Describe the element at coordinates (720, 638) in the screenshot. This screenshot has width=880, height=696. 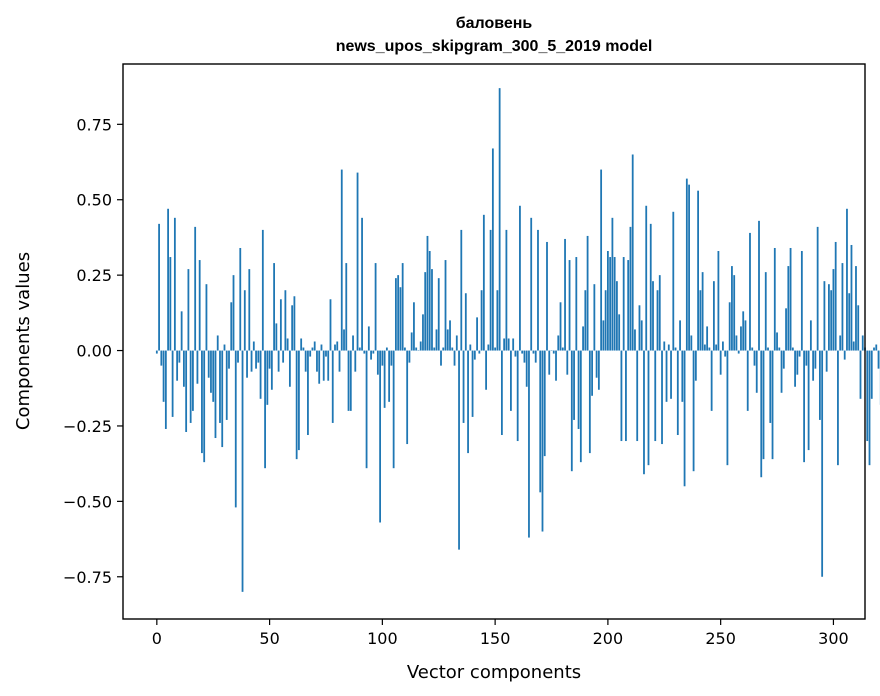
I see `x-tick-label: 250` at that location.